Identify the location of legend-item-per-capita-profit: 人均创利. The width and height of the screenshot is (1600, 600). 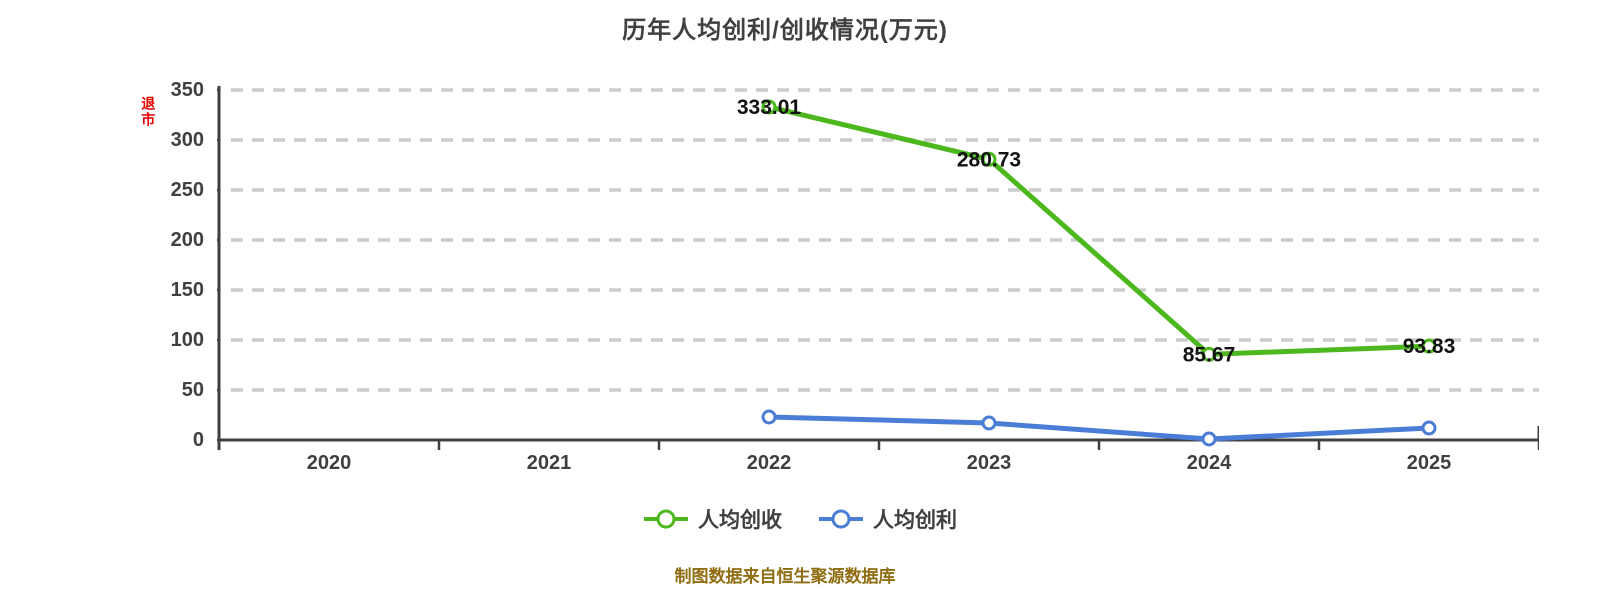
(887, 519).